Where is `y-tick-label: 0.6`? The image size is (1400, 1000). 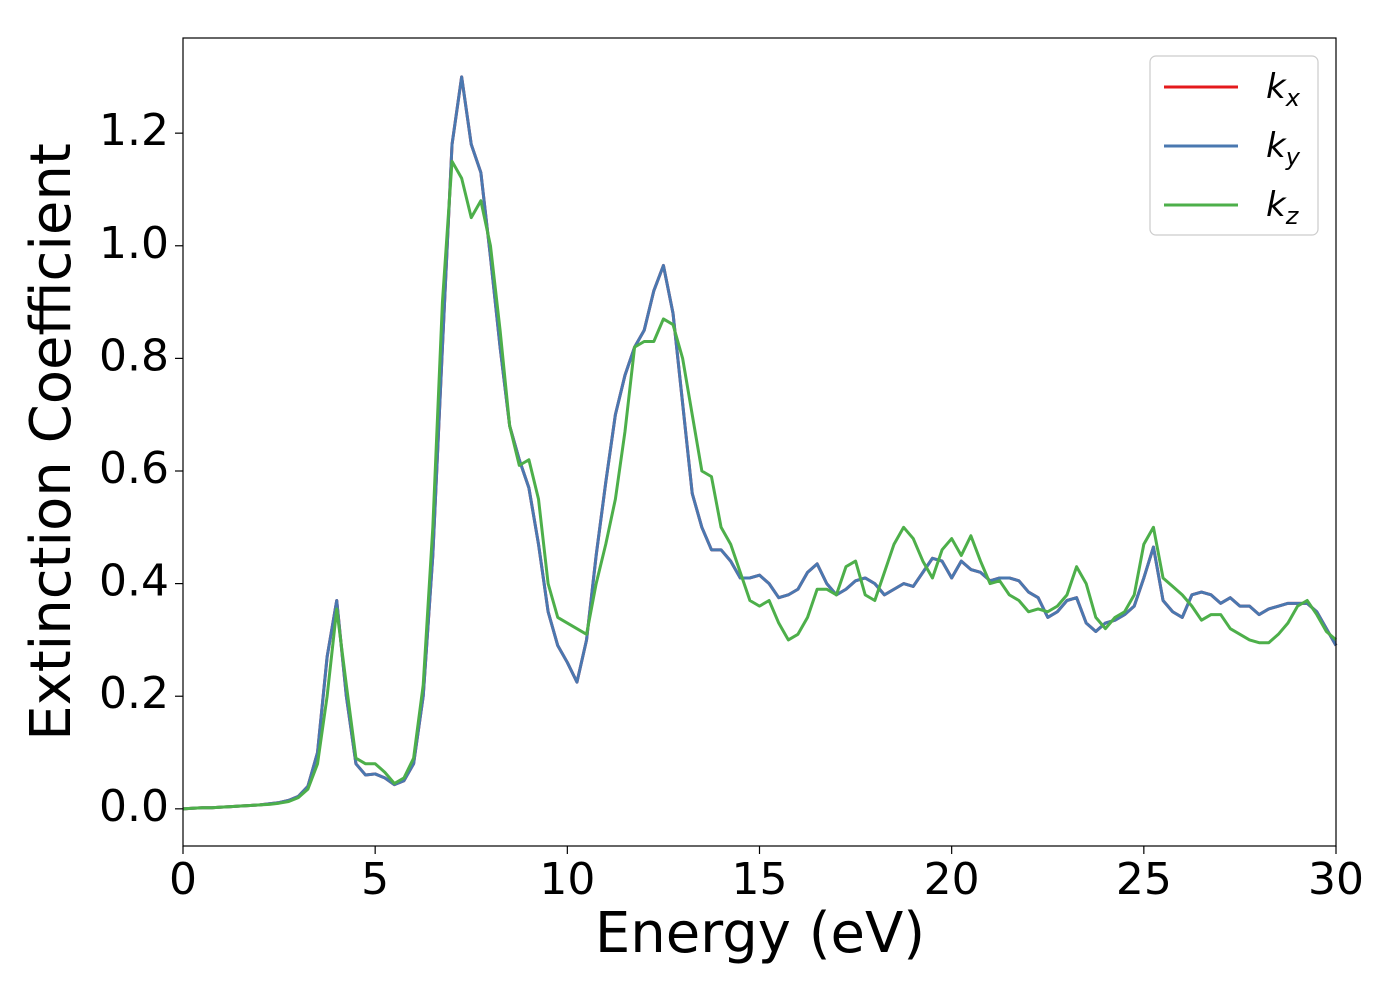 y-tick-label: 0.6 is located at coordinates (134, 468).